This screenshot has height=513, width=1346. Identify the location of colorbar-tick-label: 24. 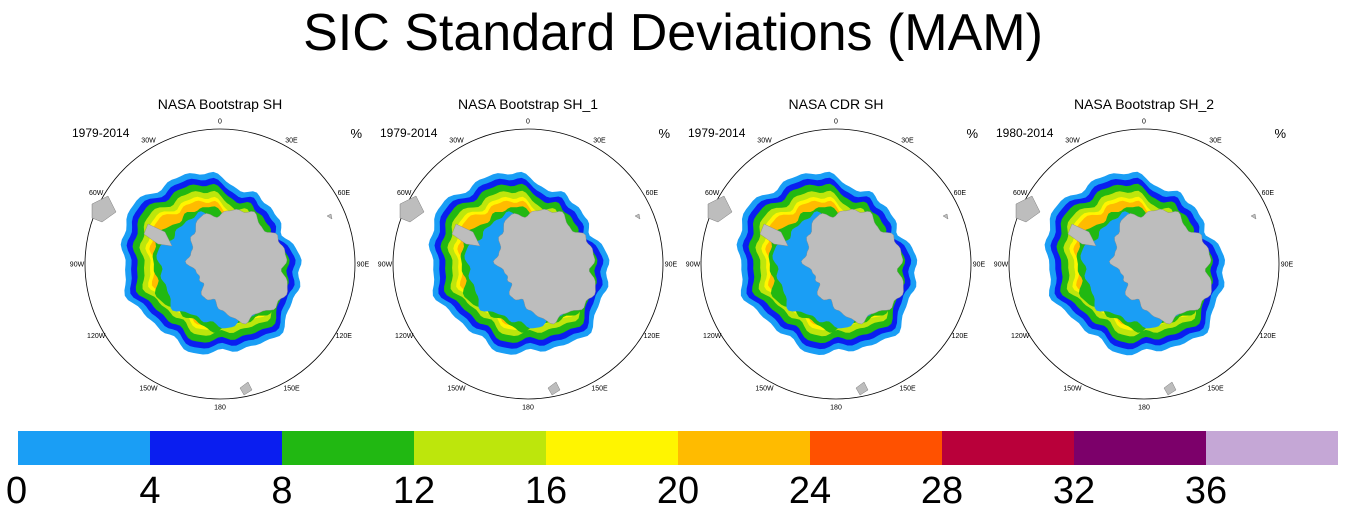
(810, 491).